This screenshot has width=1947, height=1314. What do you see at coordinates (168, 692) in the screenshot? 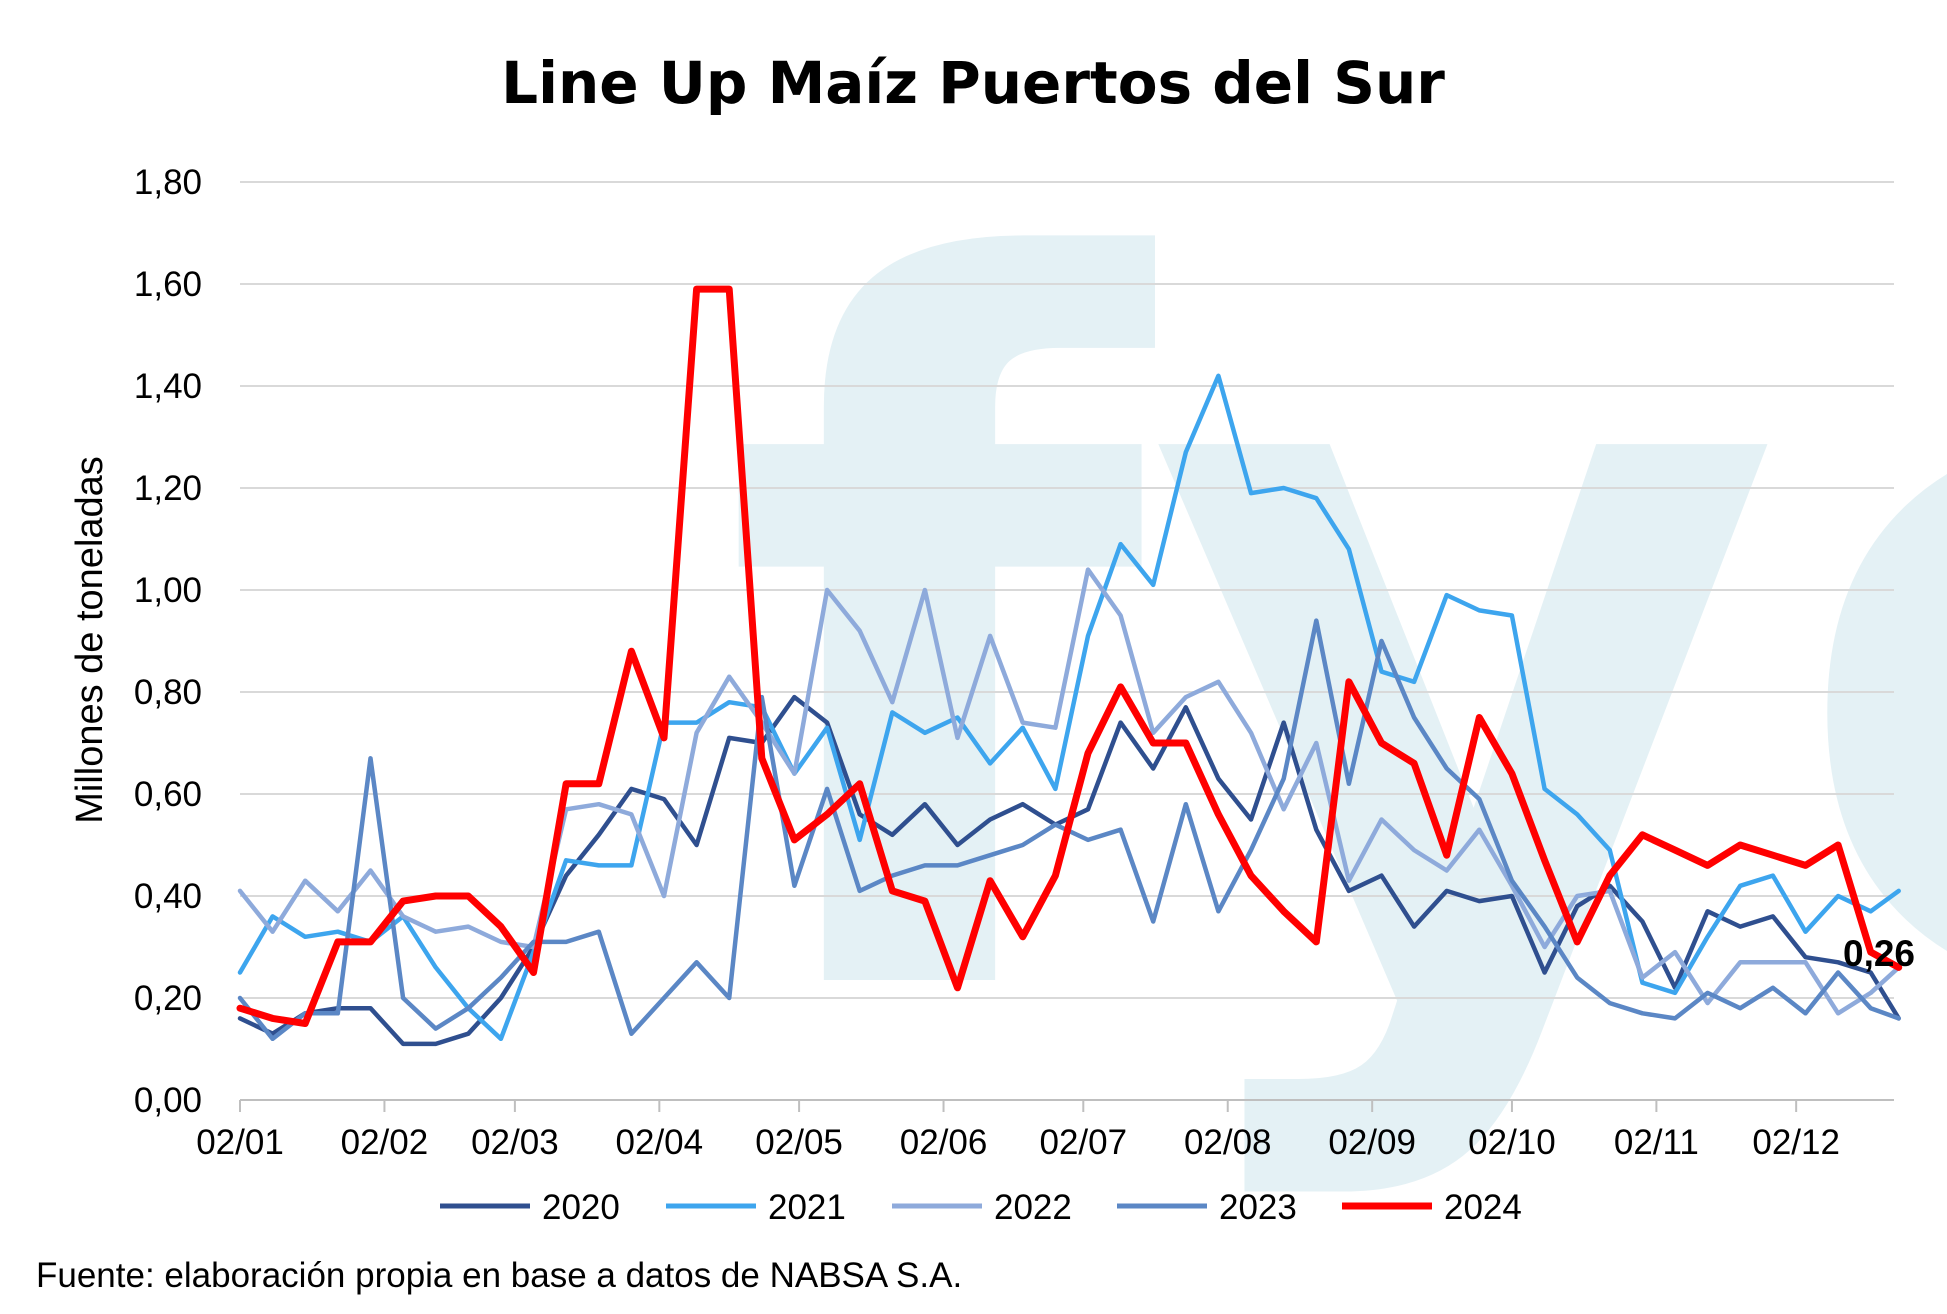
I see `y-tick-label: 0,80` at bounding box center [168, 692].